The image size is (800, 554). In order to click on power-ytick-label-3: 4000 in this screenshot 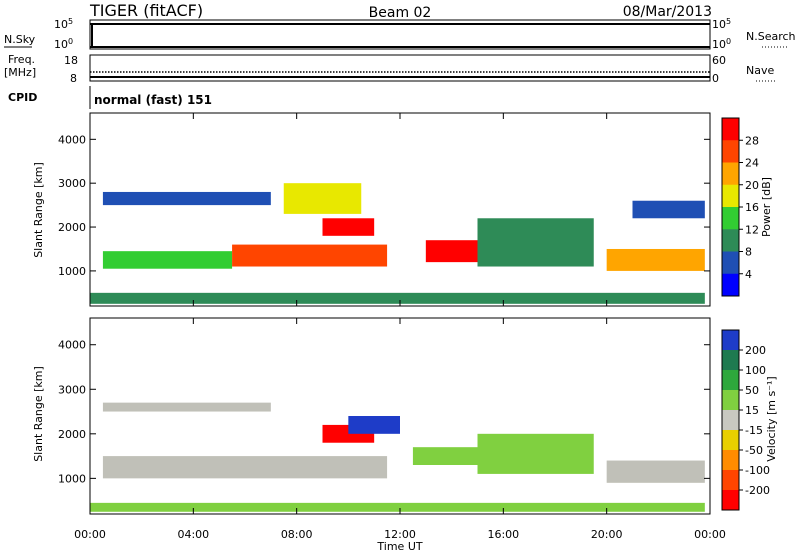, I will do `click(72, 139)`.